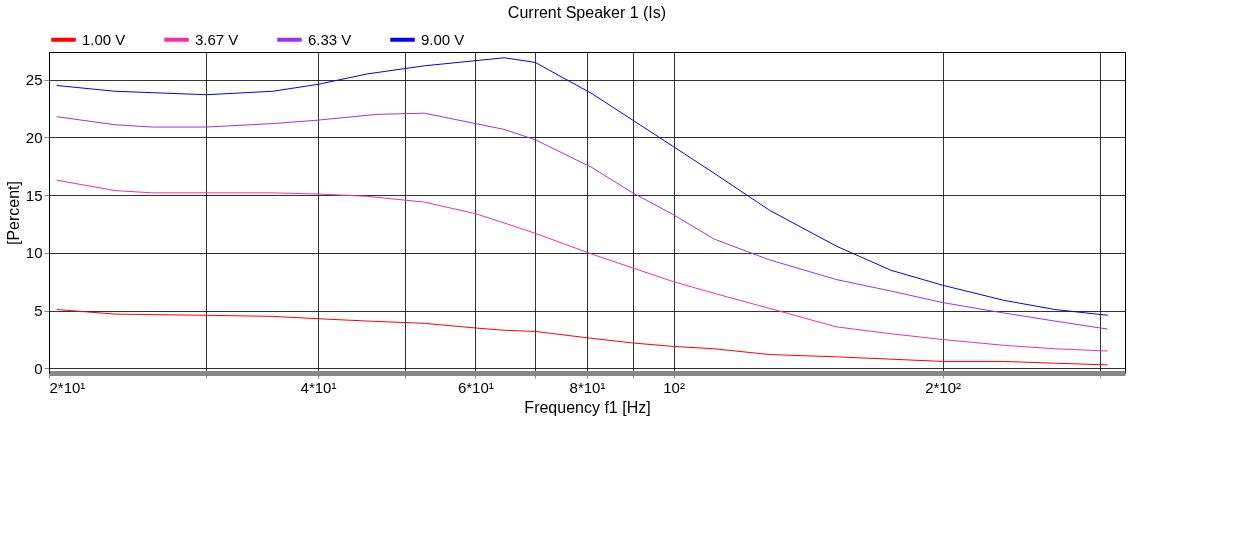  I want to click on legend-label: 1.00 V, so click(104, 39).